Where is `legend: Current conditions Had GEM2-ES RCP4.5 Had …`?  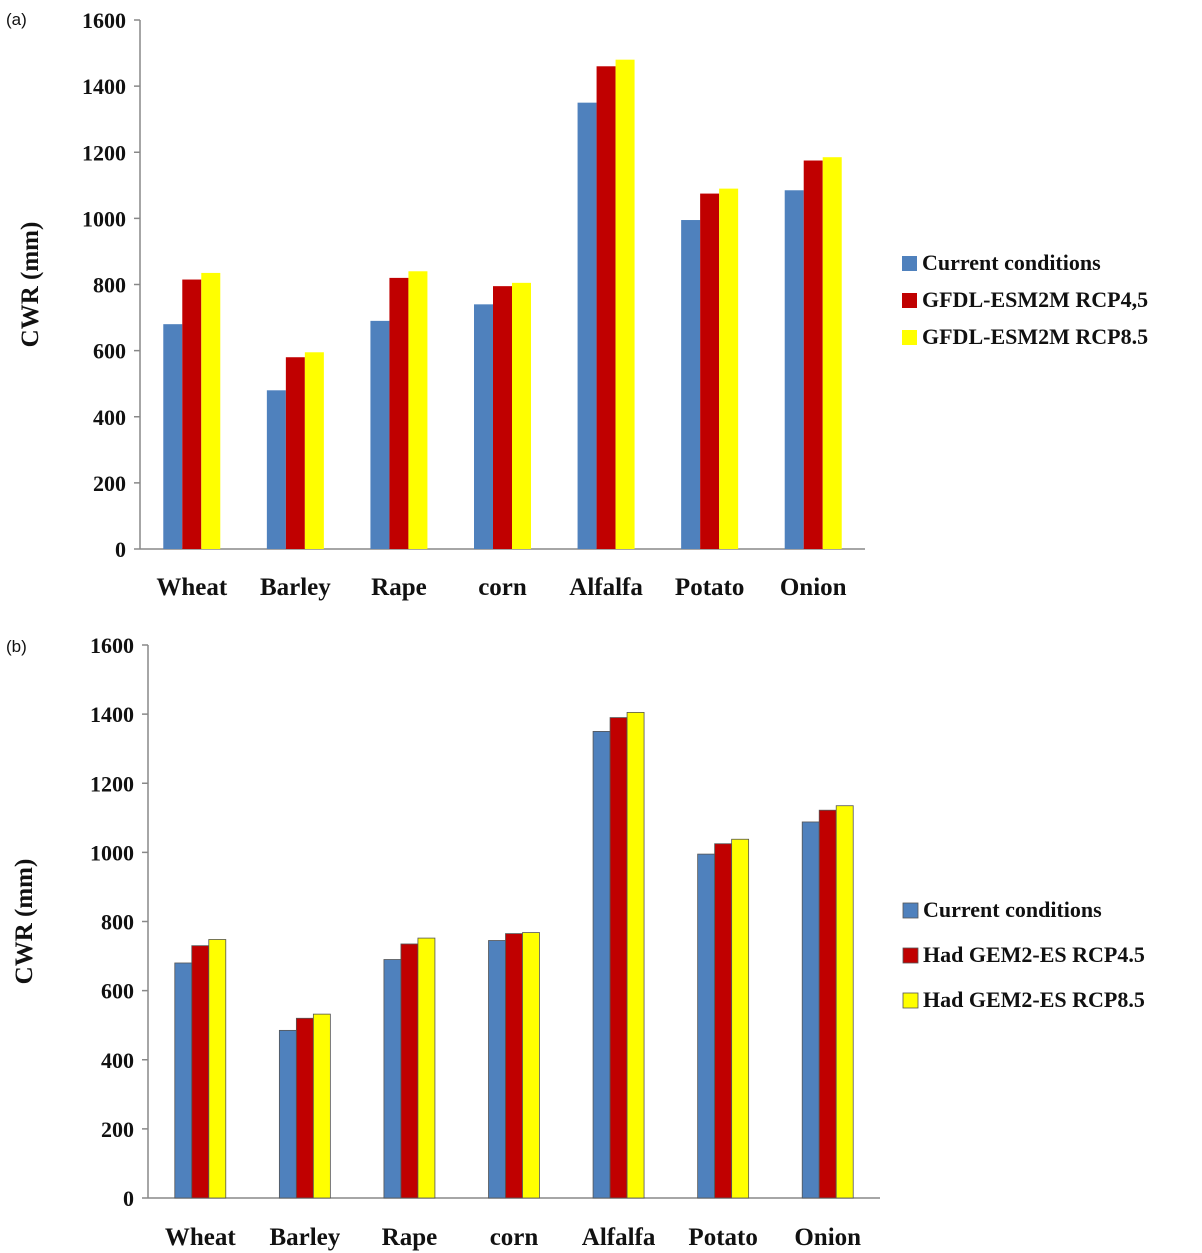 legend: Current conditions Had GEM2-ES RCP4.5 Had … is located at coordinates (1023, 954).